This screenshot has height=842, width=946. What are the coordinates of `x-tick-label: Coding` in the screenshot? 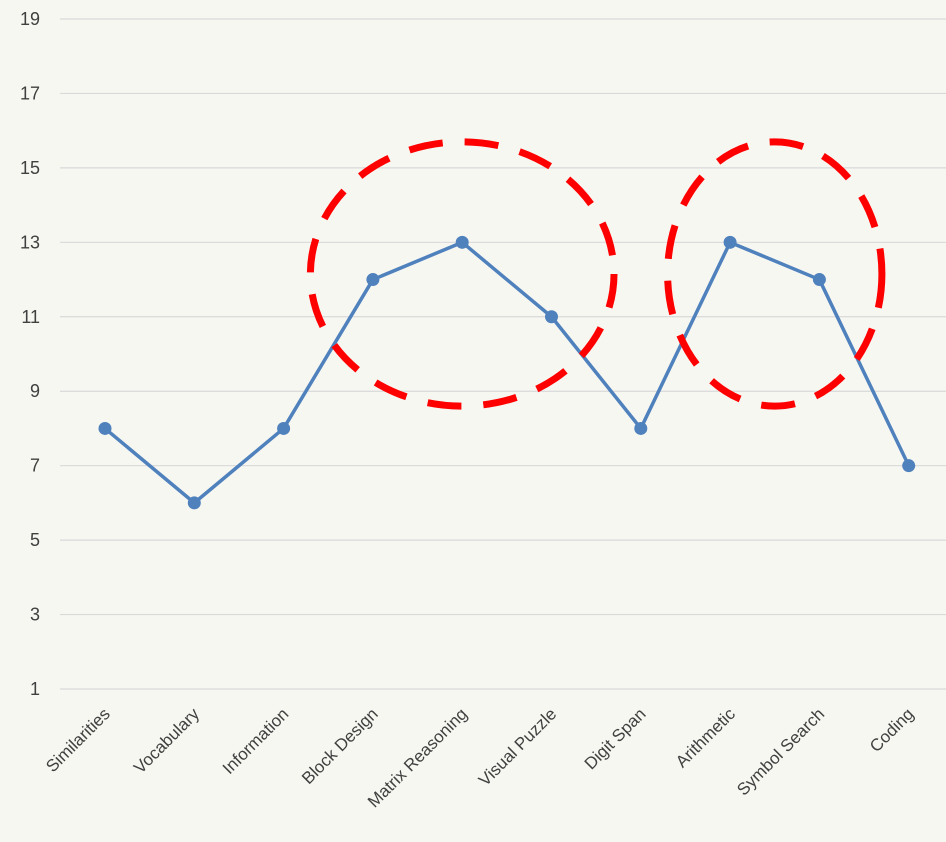 It's located at (892, 730).